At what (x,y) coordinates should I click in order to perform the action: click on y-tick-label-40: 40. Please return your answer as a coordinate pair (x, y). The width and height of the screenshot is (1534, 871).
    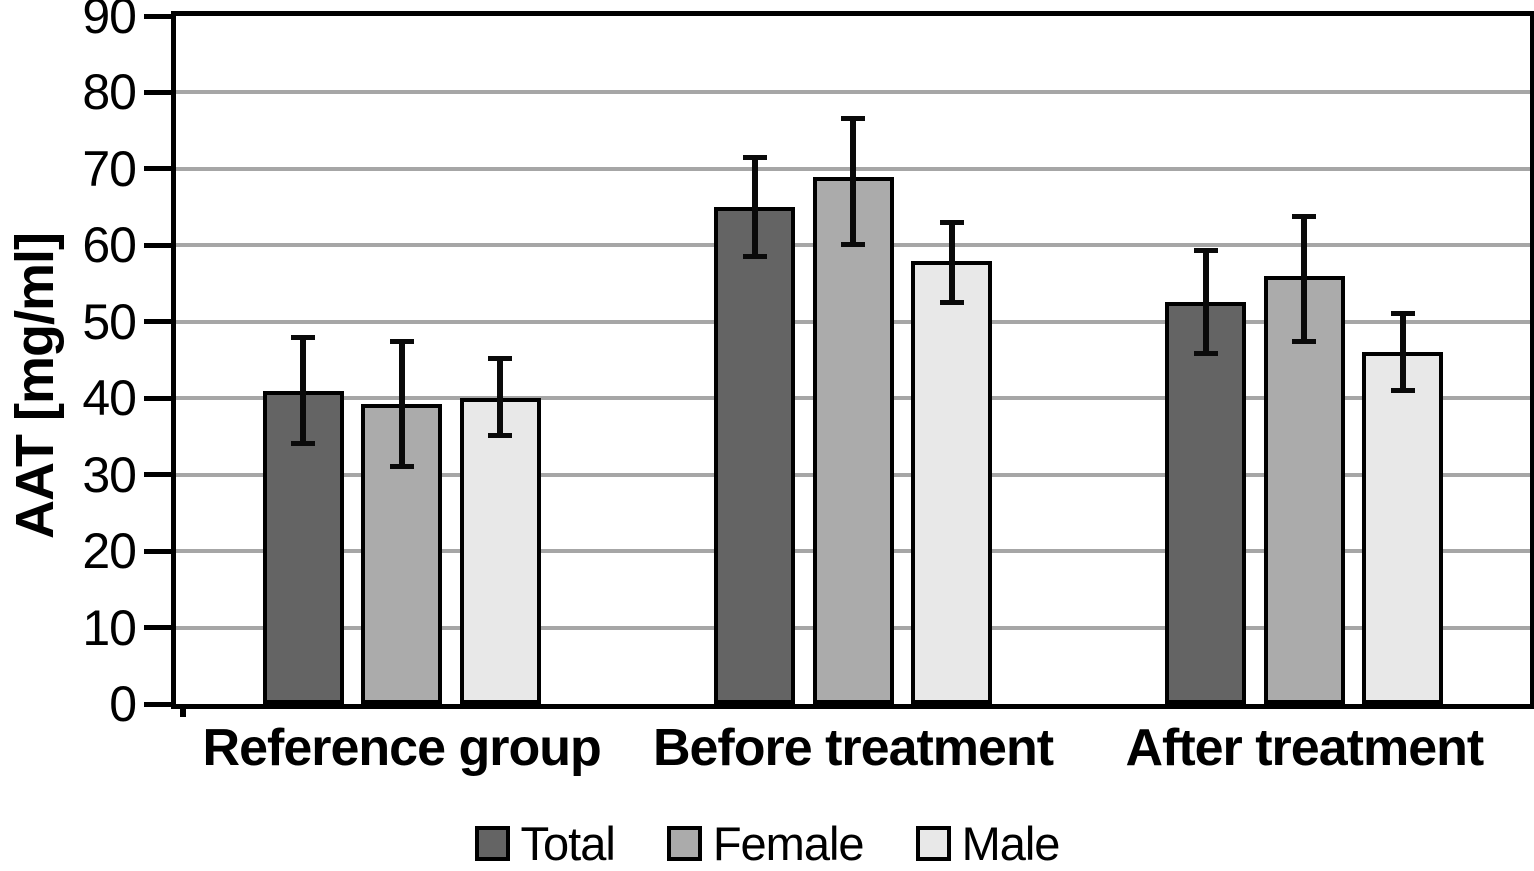
    Looking at the image, I should click on (109, 398).